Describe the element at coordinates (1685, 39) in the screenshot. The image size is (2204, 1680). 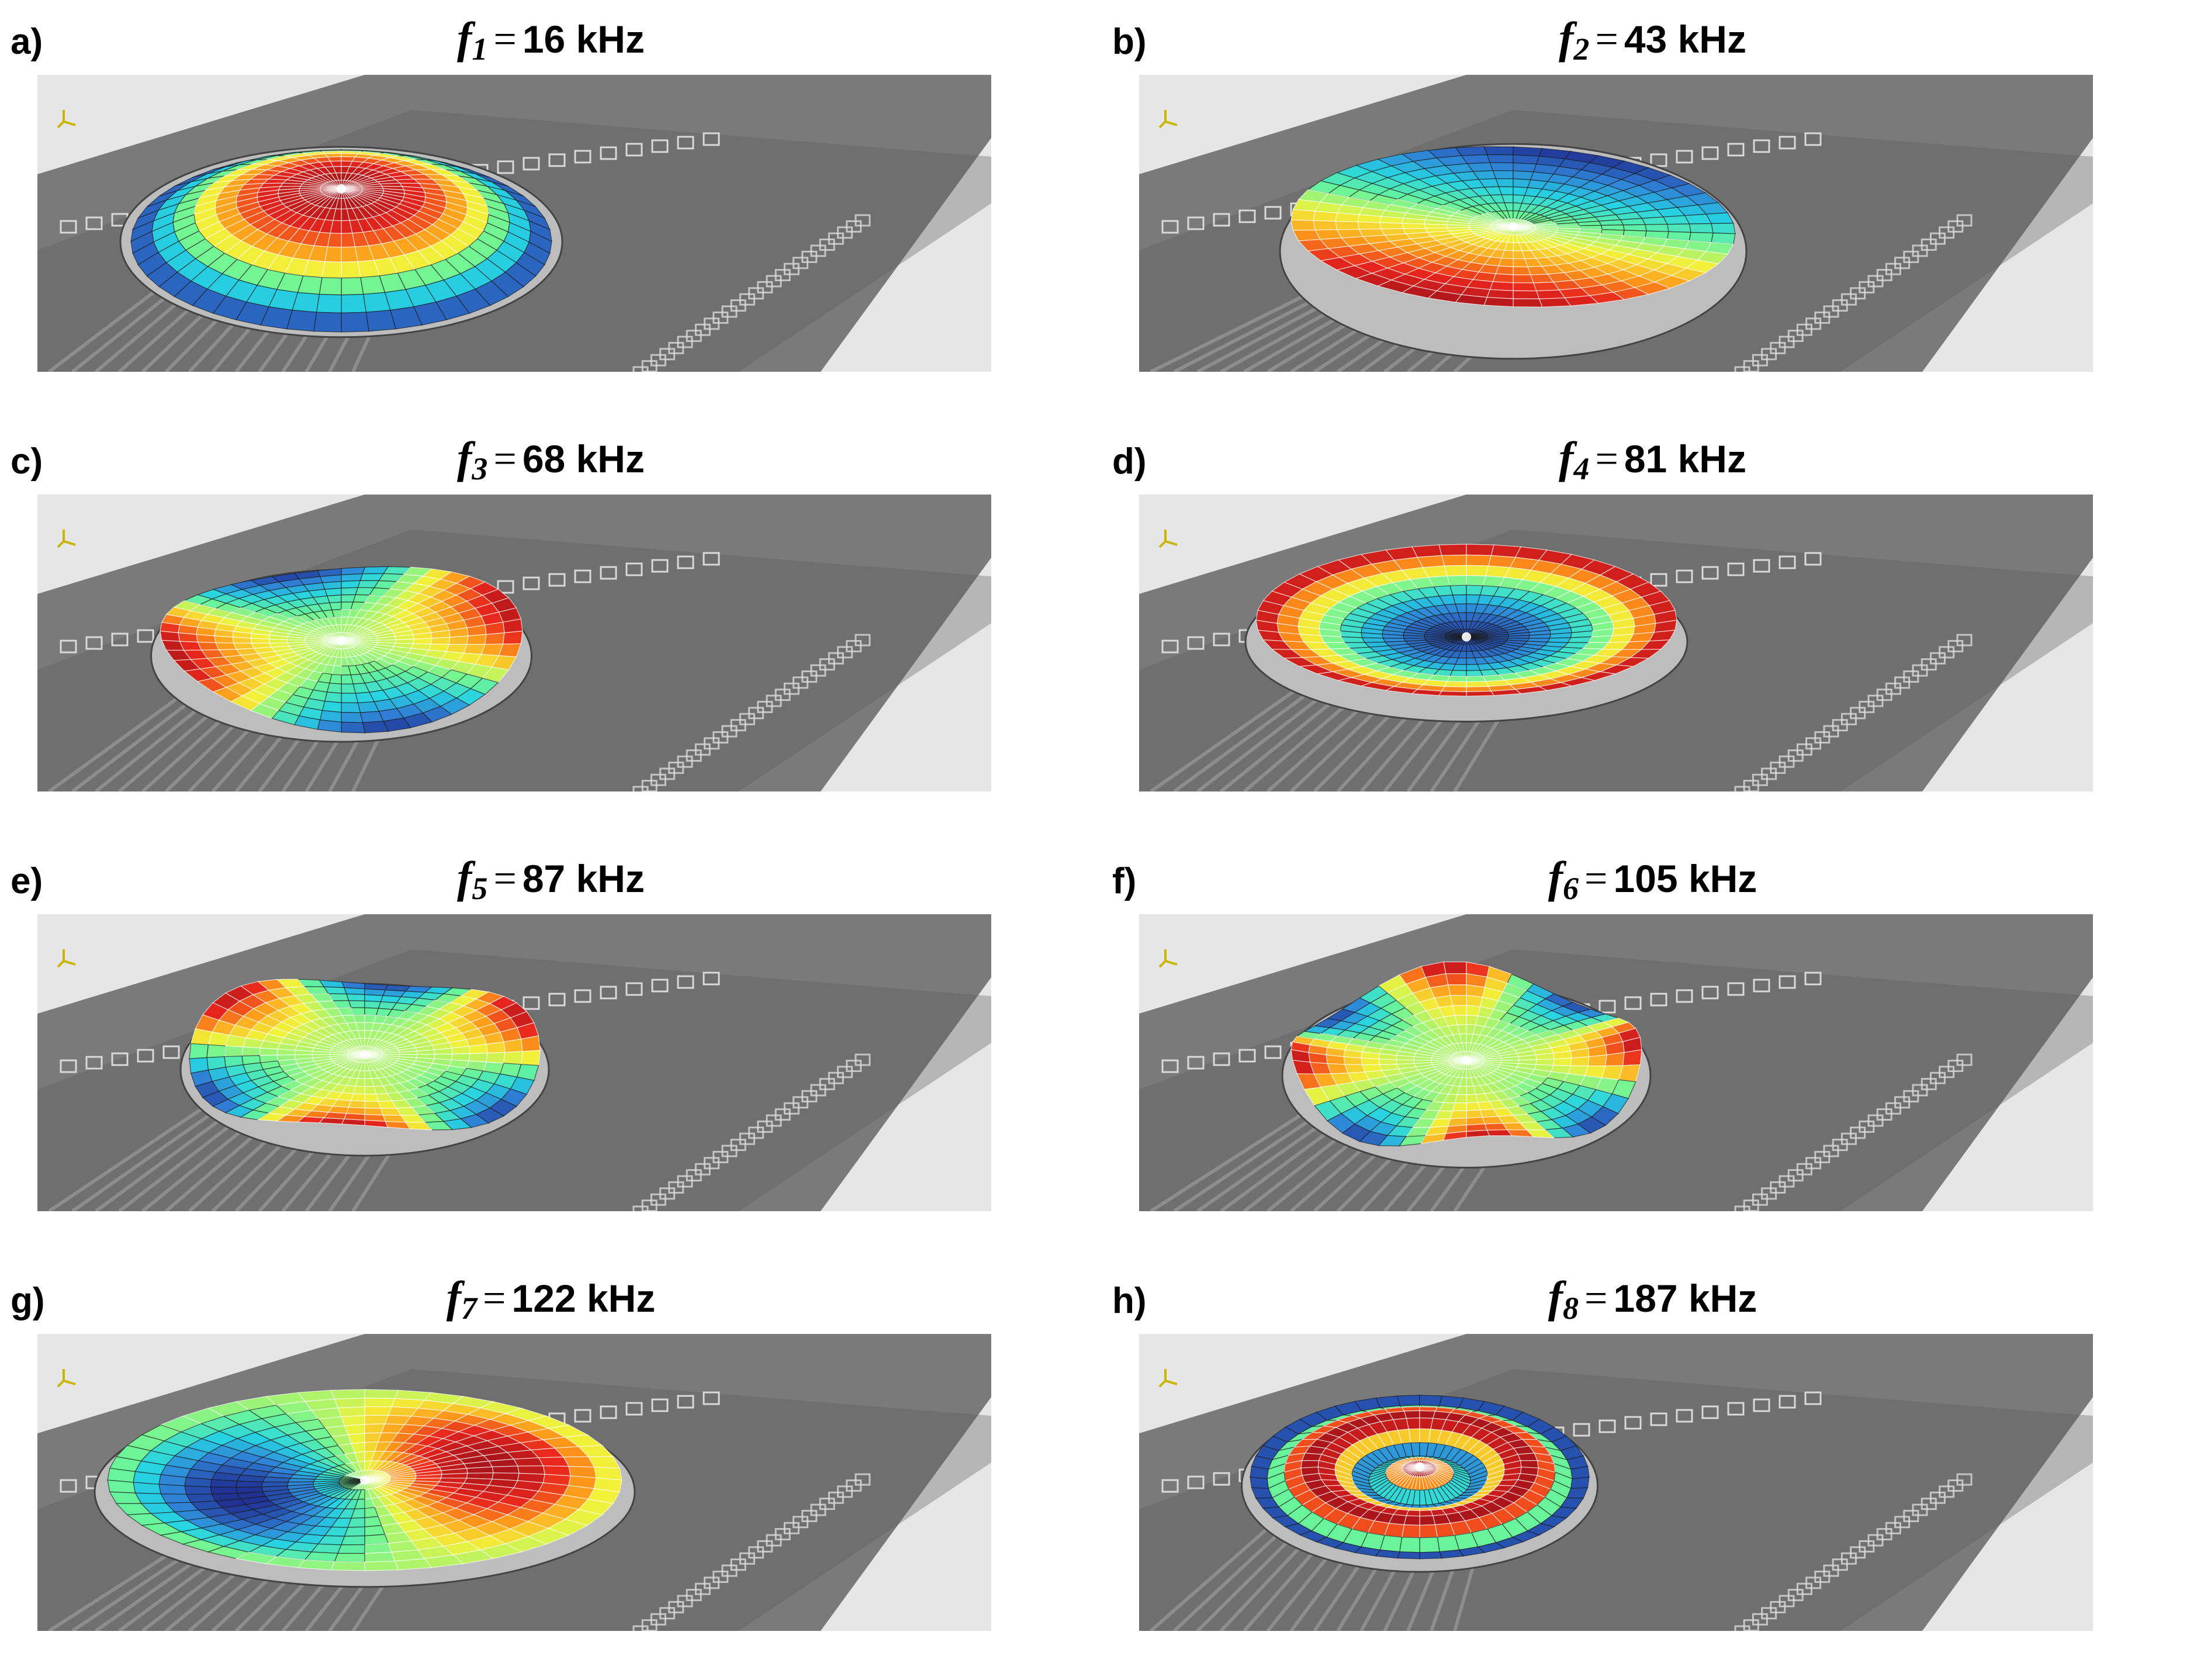
I see `frequency-value: 43 kHz` at that location.